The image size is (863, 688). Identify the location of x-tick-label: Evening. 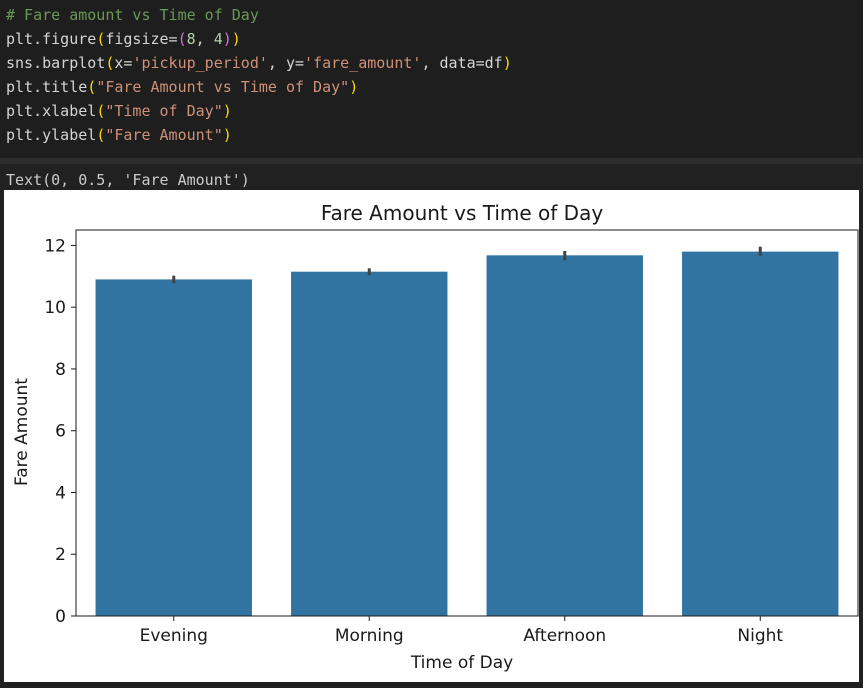
(174, 636).